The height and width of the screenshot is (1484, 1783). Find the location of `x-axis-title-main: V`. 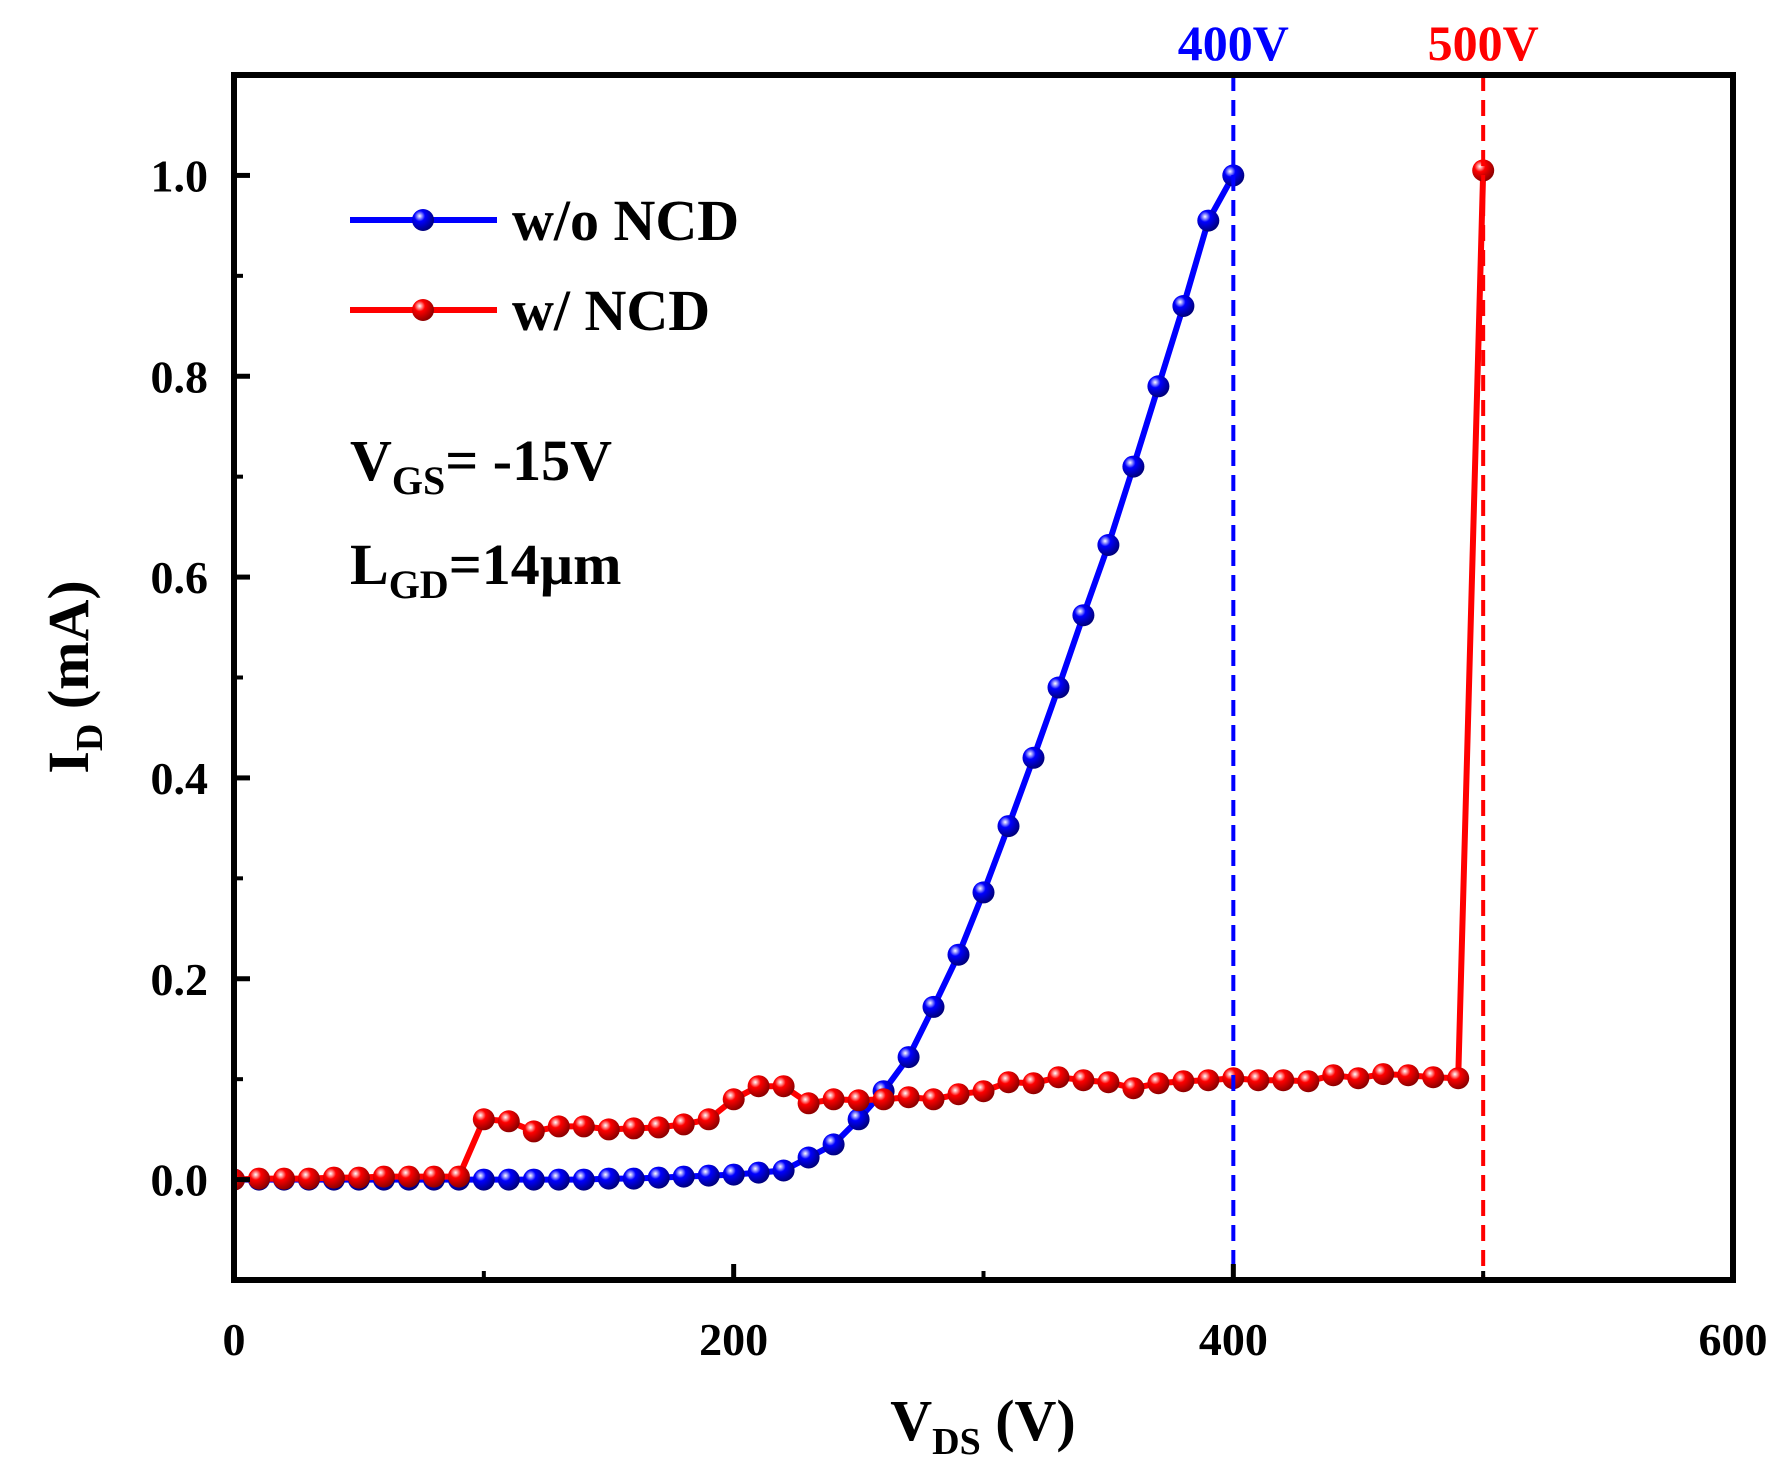

x-axis-title-main: V is located at coordinates (911, 1420).